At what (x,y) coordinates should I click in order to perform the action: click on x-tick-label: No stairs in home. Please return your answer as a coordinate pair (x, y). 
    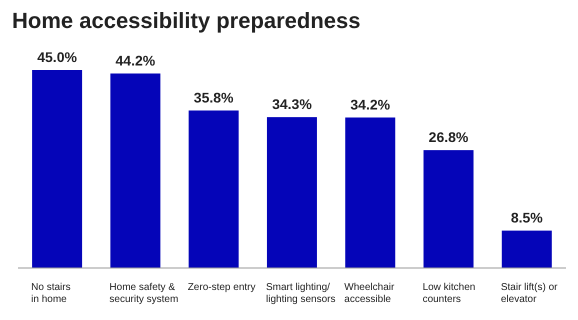
    Looking at the image, I should click on (51, 293).